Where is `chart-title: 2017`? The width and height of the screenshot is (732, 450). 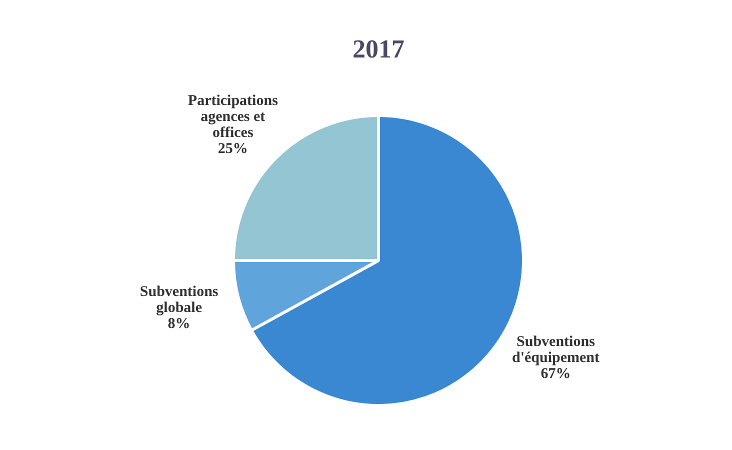 chart-title: 2017 is located at coordinates (378, 49).